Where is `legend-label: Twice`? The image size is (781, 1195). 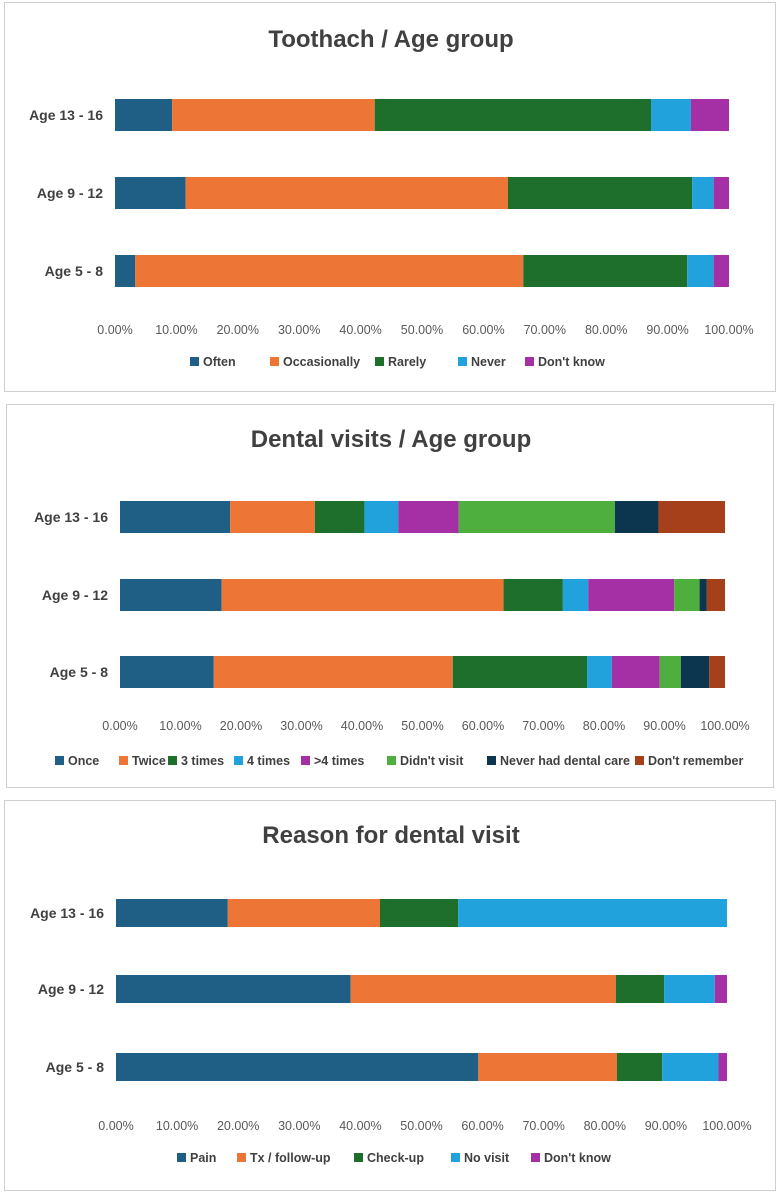
legend-label: Twice is located at coordinates (149, 761).